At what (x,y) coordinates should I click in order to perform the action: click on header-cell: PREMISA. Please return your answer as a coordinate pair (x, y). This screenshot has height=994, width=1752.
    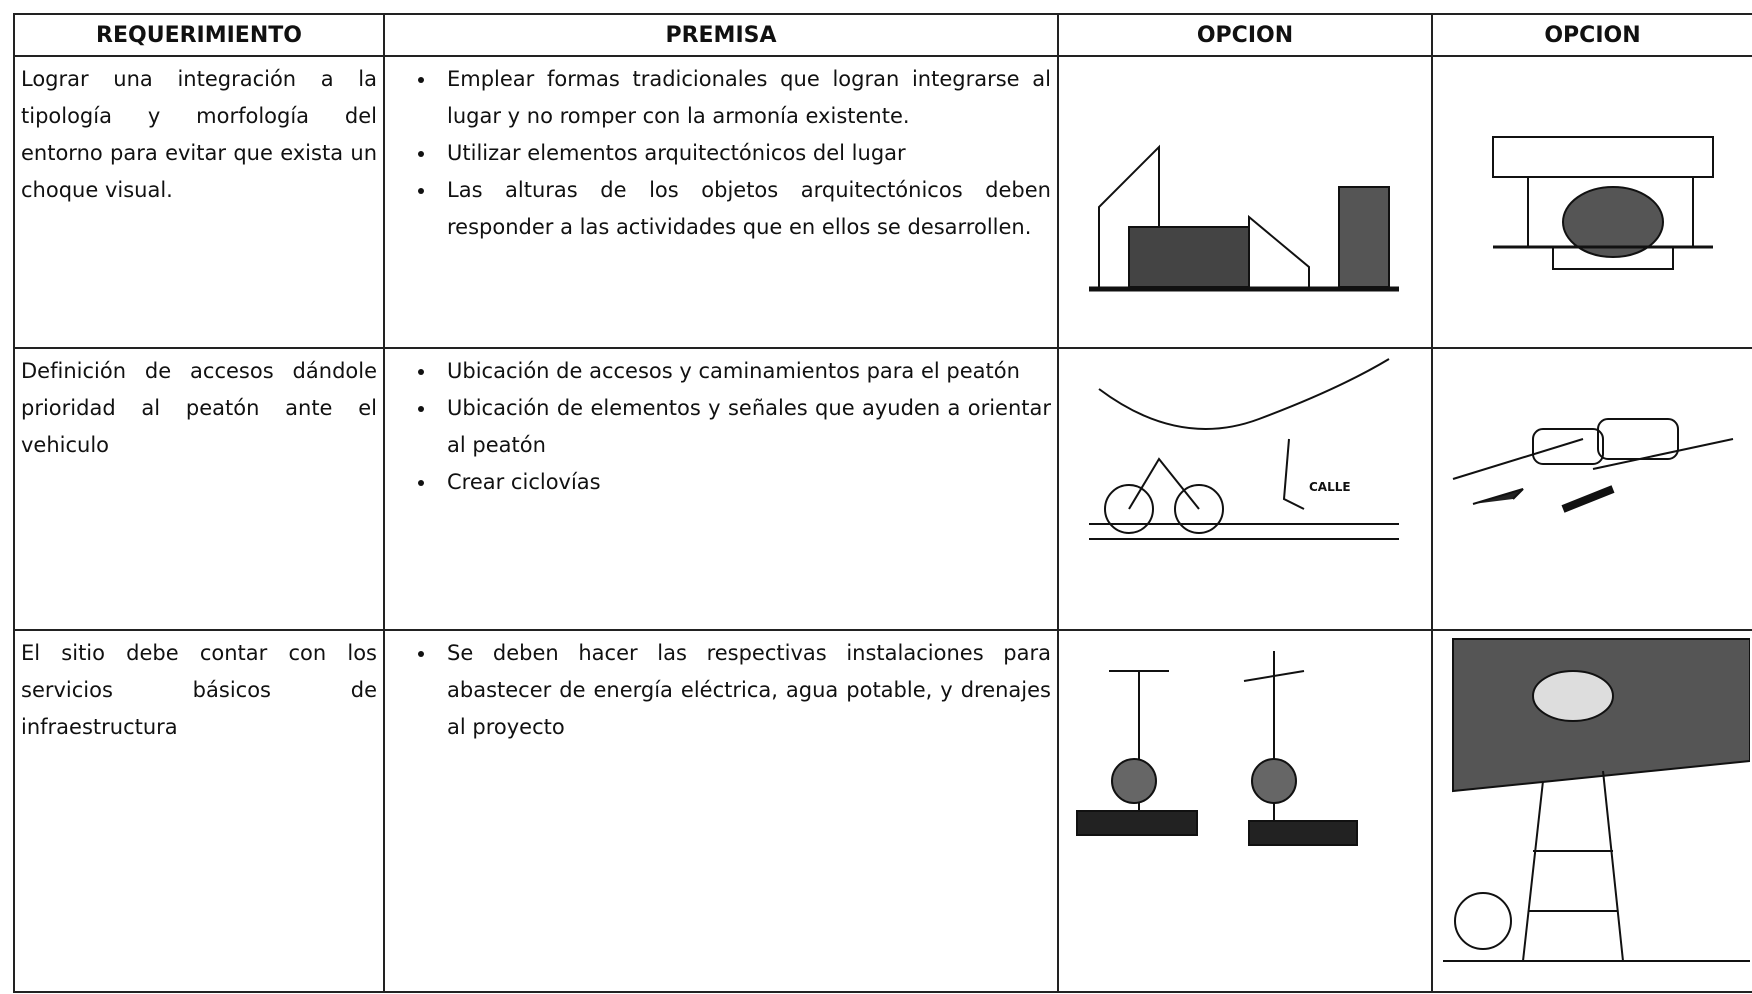
    Looking at the image, I should click on (721, 35).